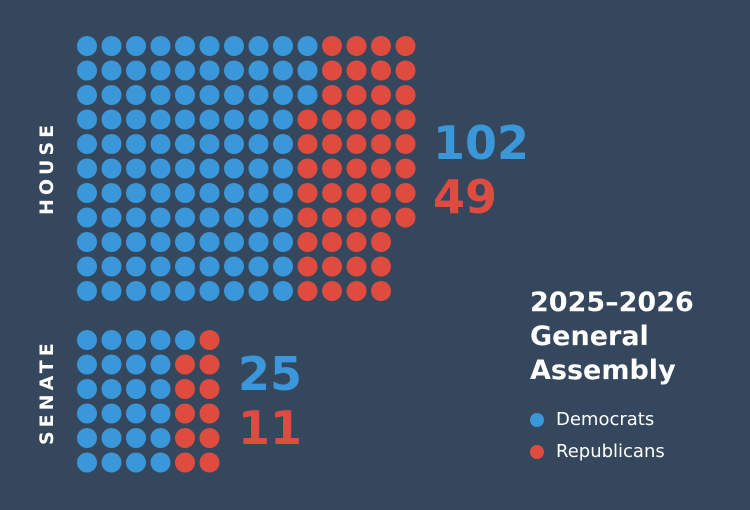  I want to click on senate-democrat-count: 25, so click(270, 374).